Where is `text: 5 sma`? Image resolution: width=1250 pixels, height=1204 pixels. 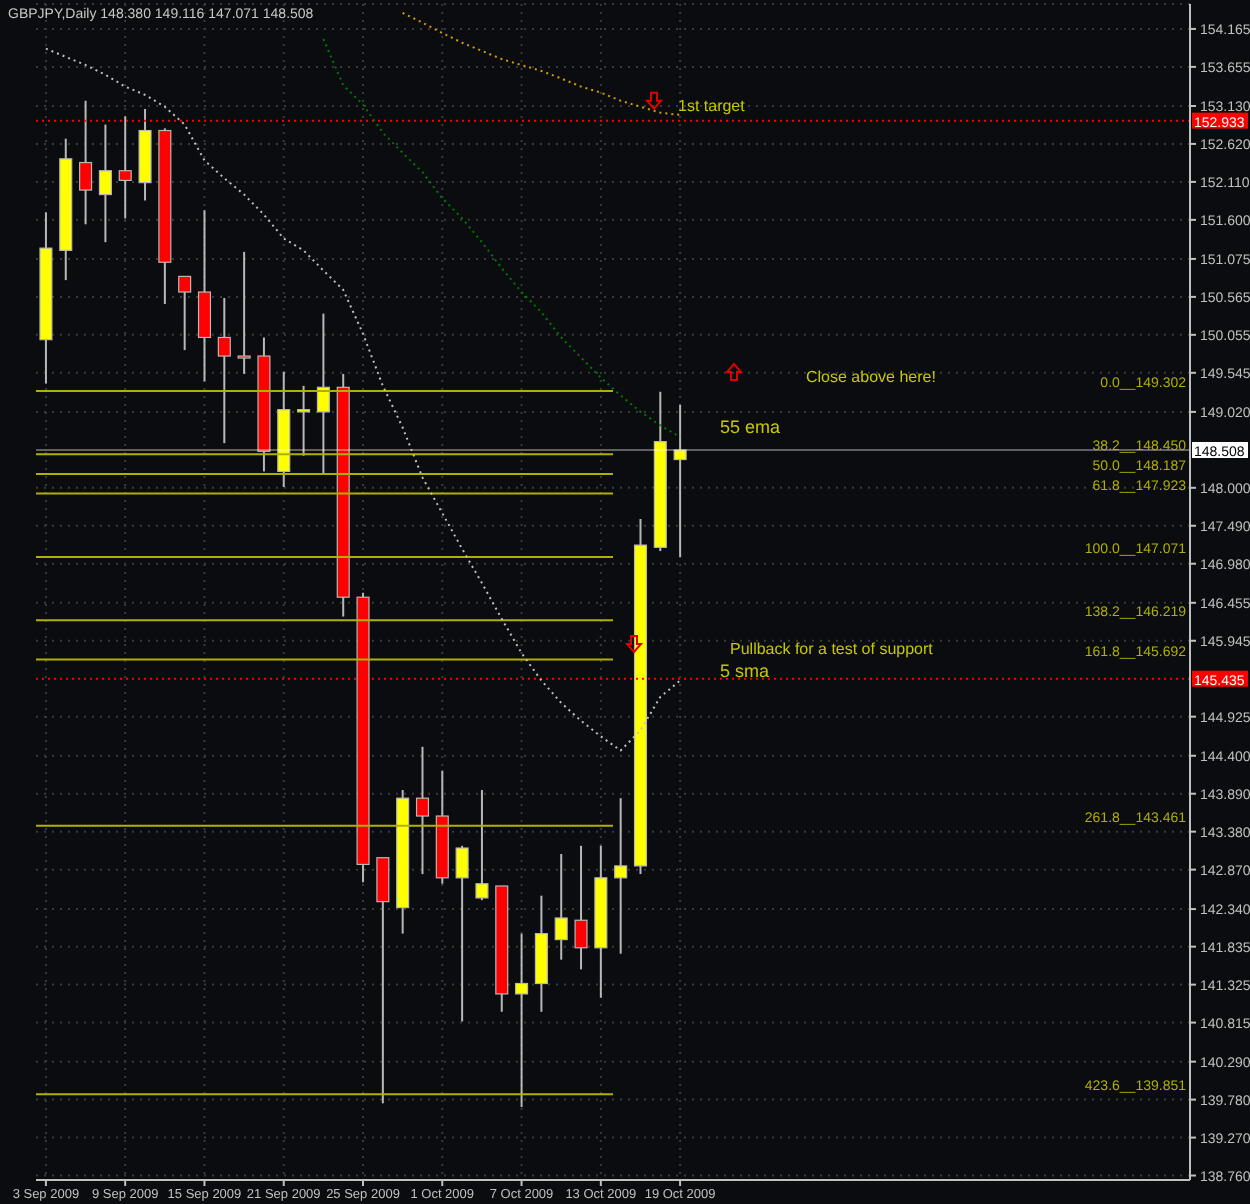 text: 5 sma is located at coordinates (745, 670).